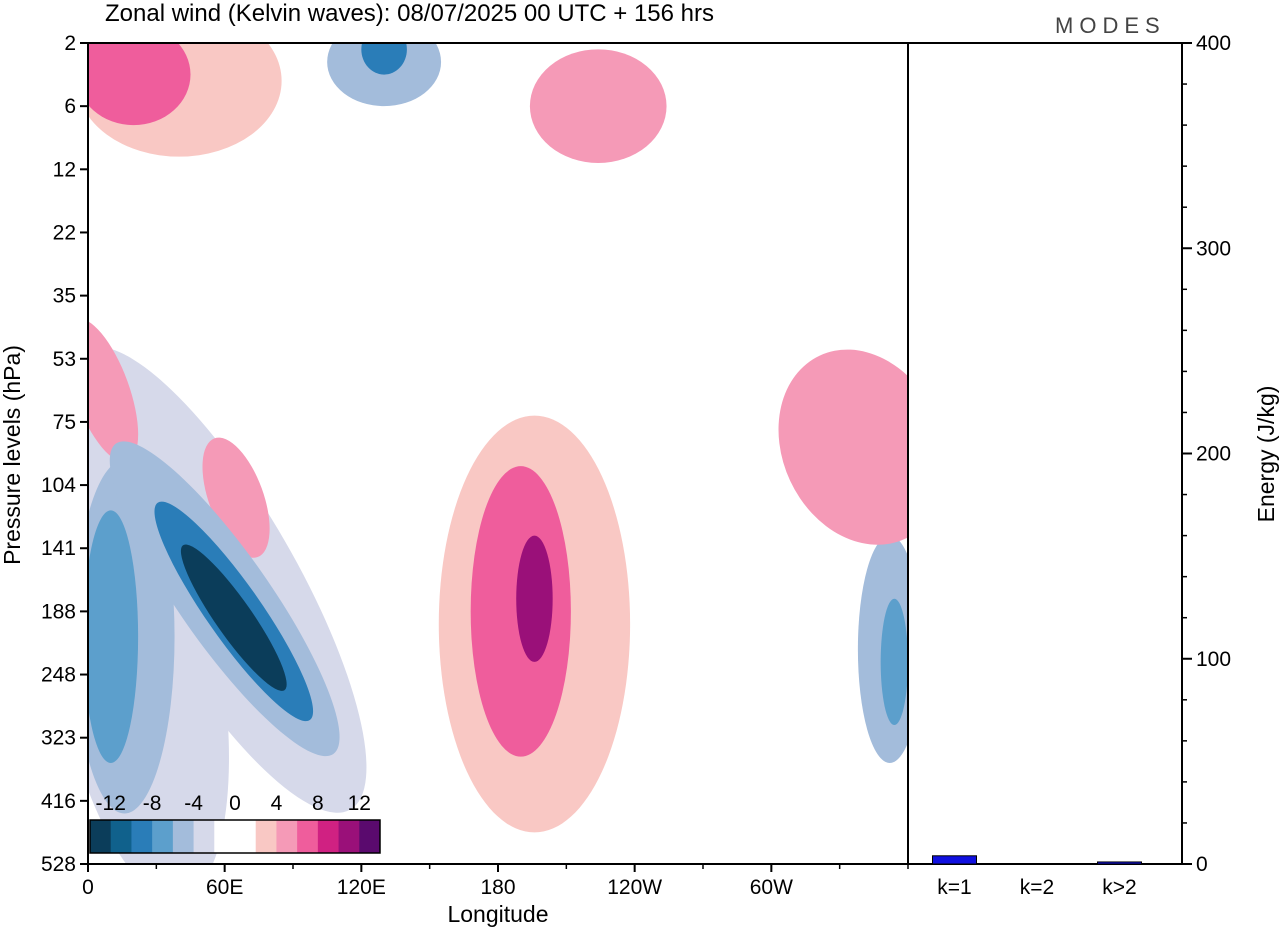 The height and width of the screenshot is (930, 1280). What do you see at coordinates (277, 803) in the screenshot?
I see `colorbar-label: 4` at bounding box center [277, 803].